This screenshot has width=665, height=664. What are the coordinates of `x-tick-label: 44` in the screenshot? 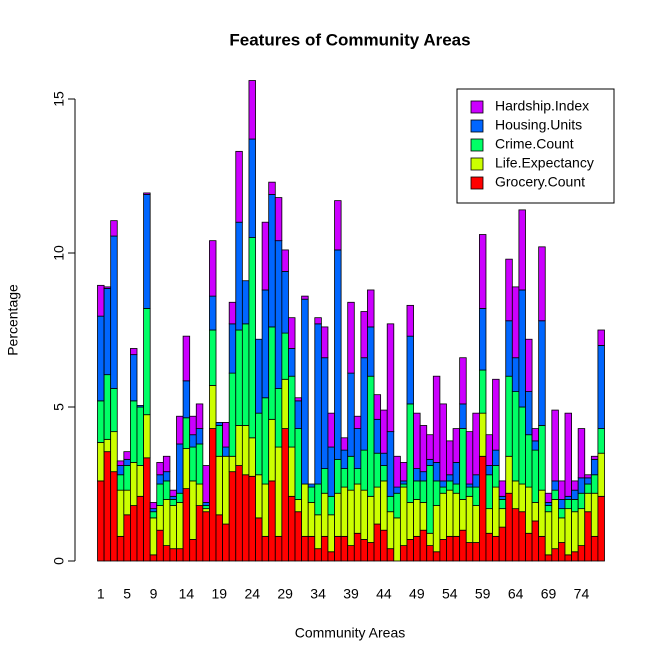 It's located at (384, 594).